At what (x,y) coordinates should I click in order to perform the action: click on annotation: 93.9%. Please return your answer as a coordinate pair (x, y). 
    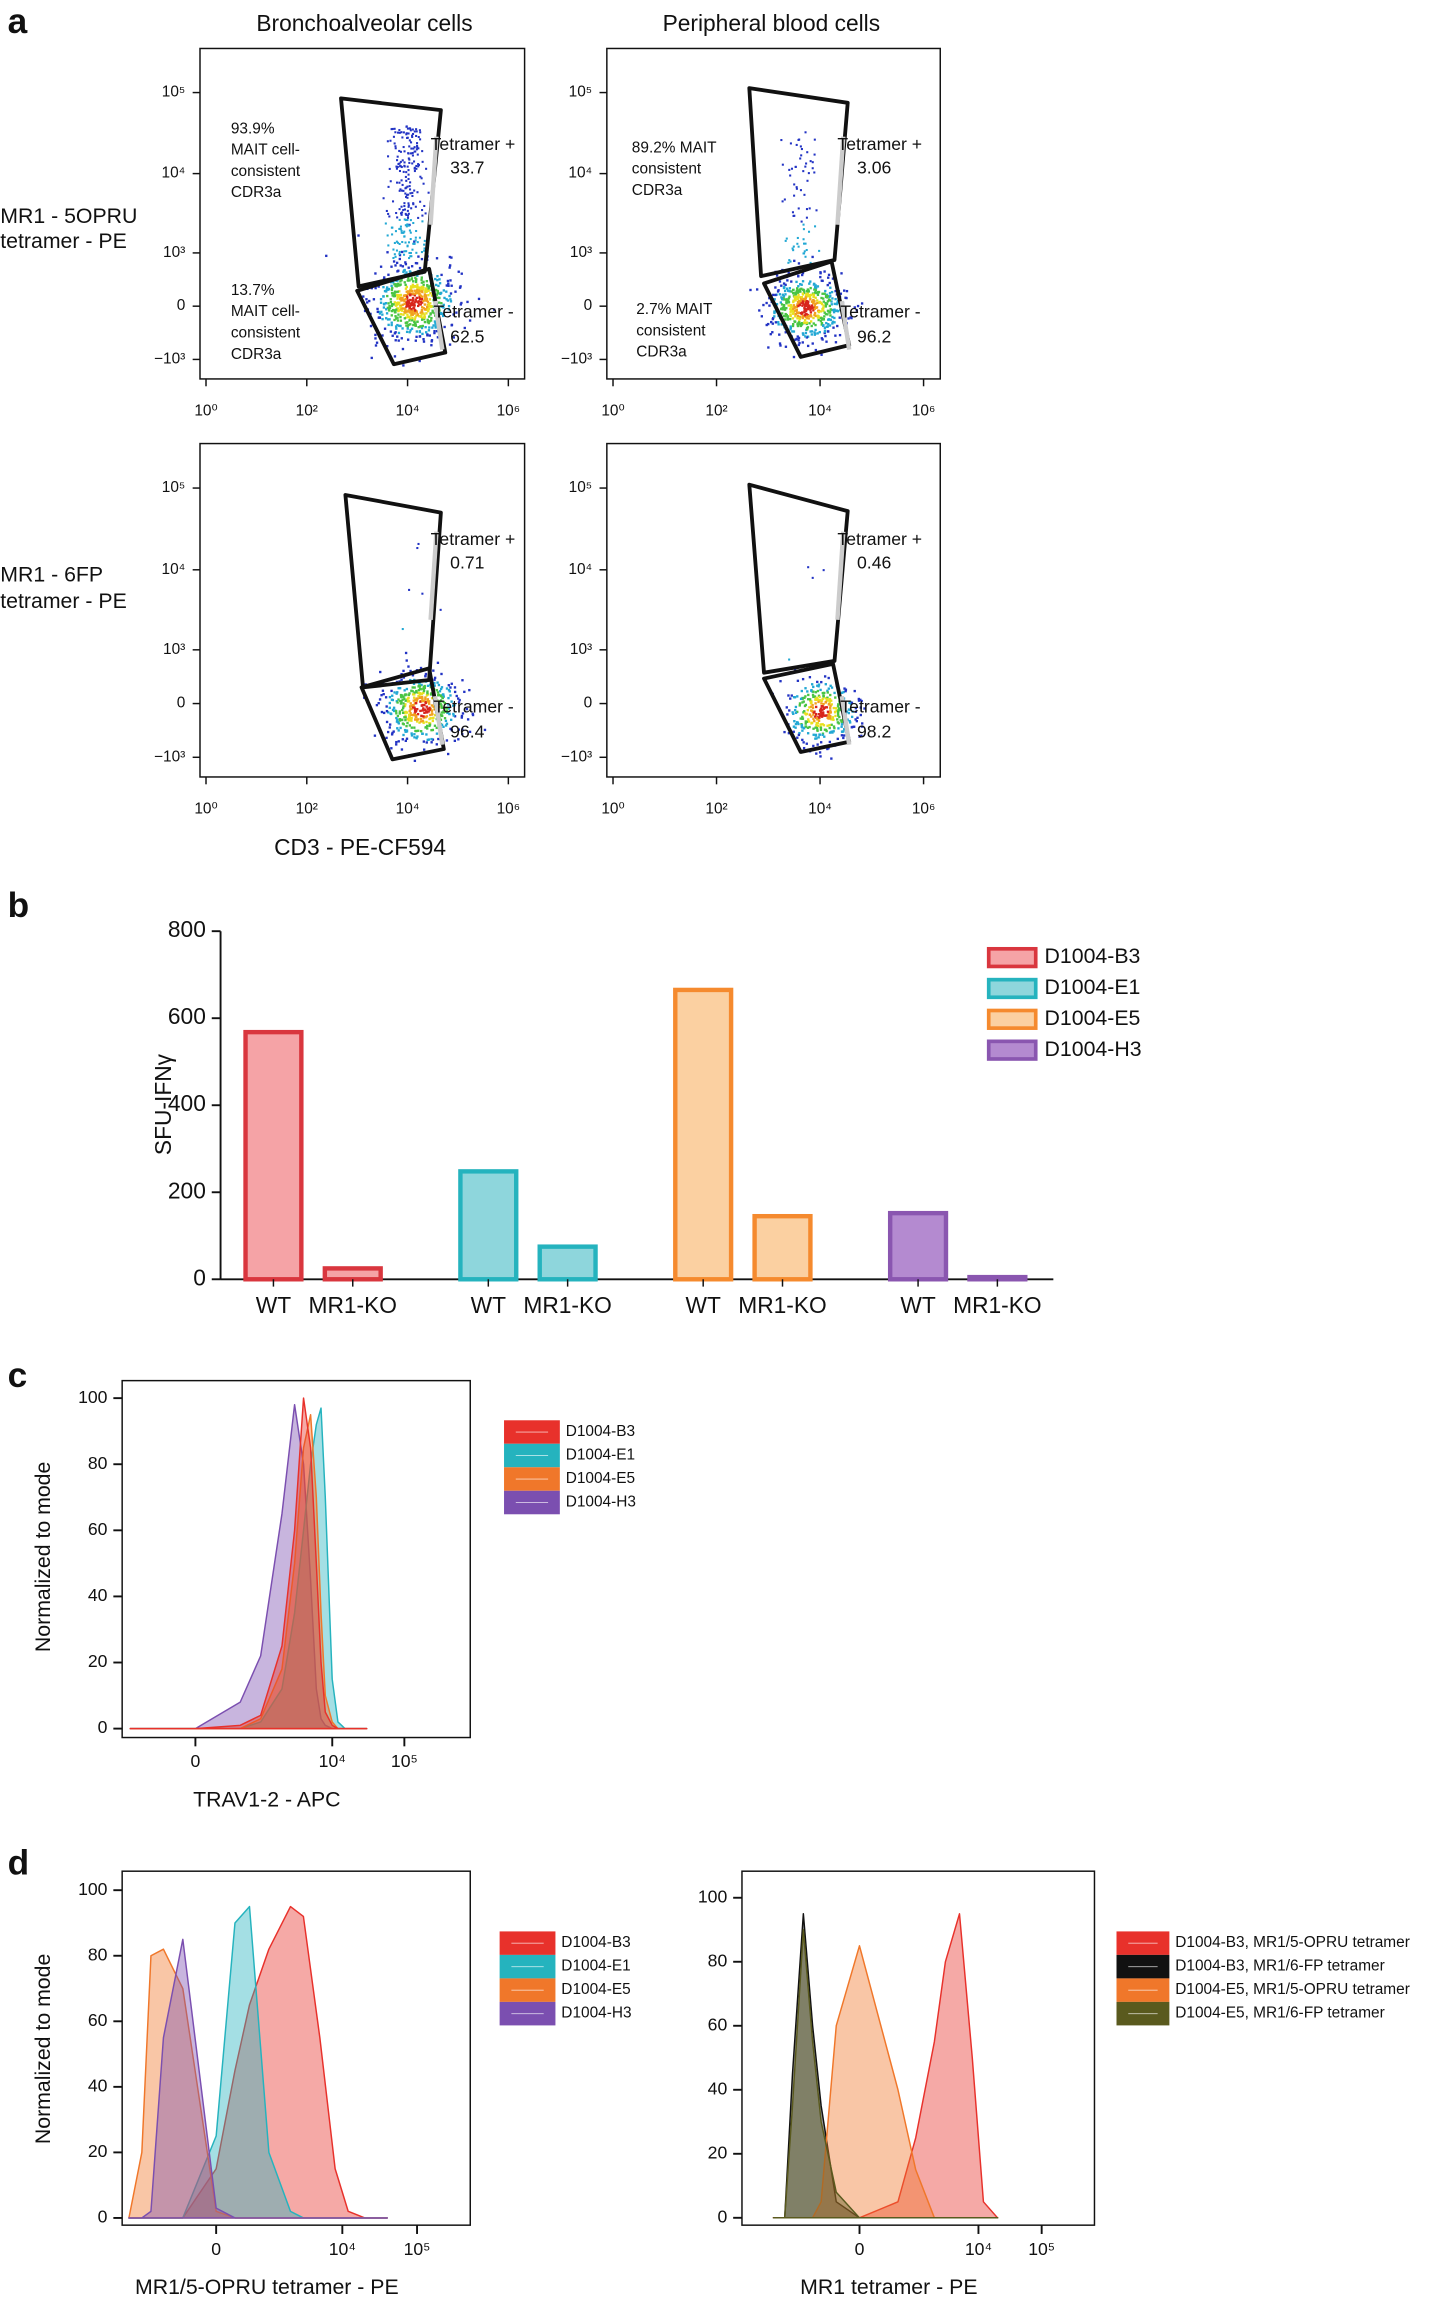
    Looking at the image, I should click on (253, 128).